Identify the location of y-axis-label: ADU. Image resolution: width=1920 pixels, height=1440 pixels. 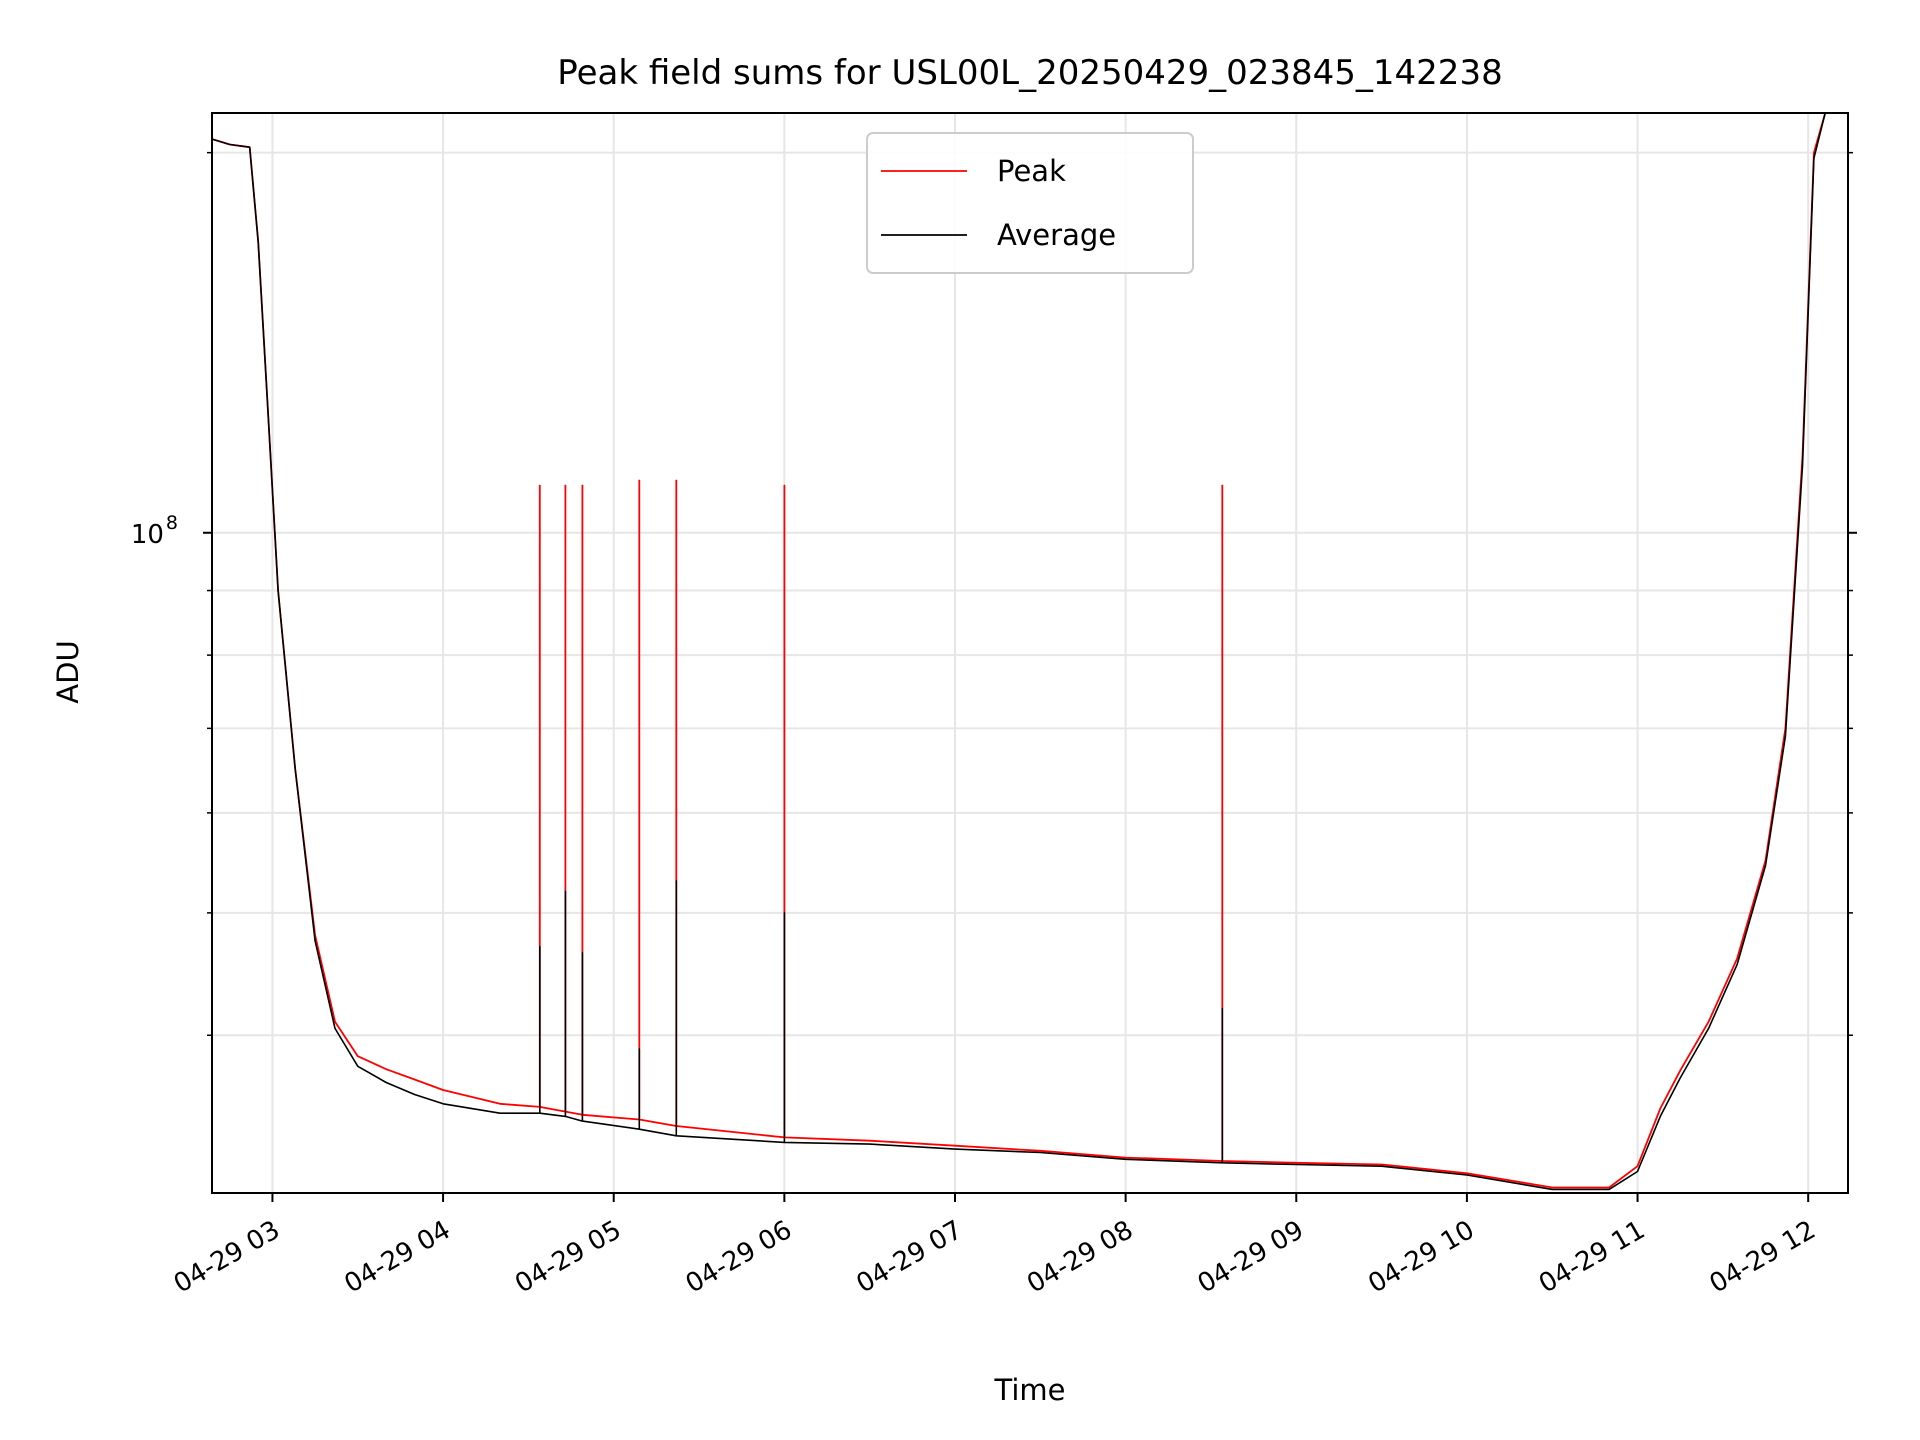
(68, 671).